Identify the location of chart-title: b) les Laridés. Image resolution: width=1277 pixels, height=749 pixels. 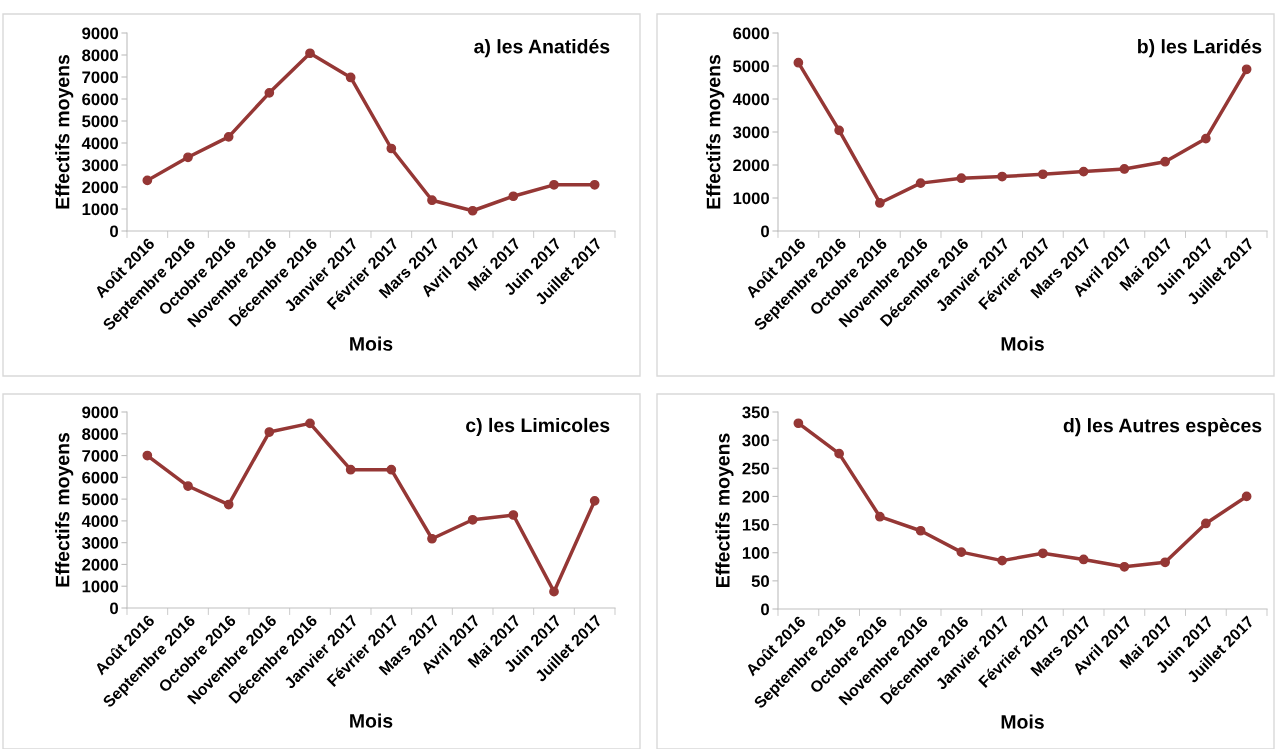
(1200, 48).